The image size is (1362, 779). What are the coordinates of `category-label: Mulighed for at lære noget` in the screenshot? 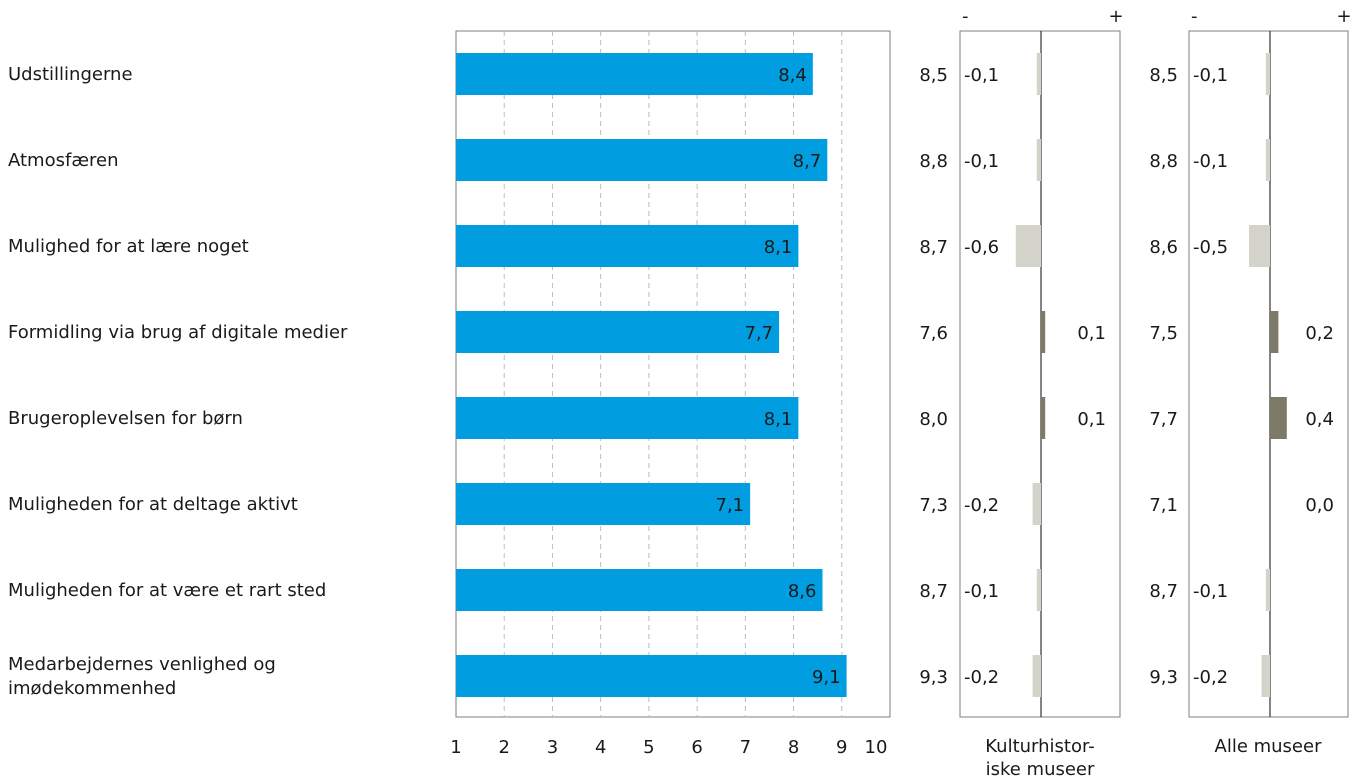 It's located at (128, 246).